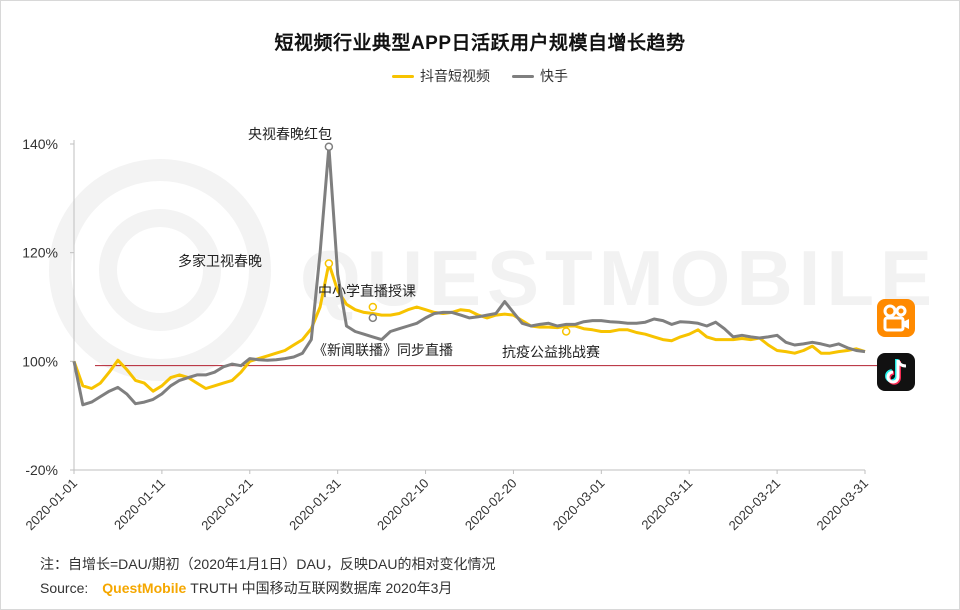  What do you see at coordinates (144, 588) in the screenshot?
I see `source-brand: QuestMobile` at bounding box center [144, 588].